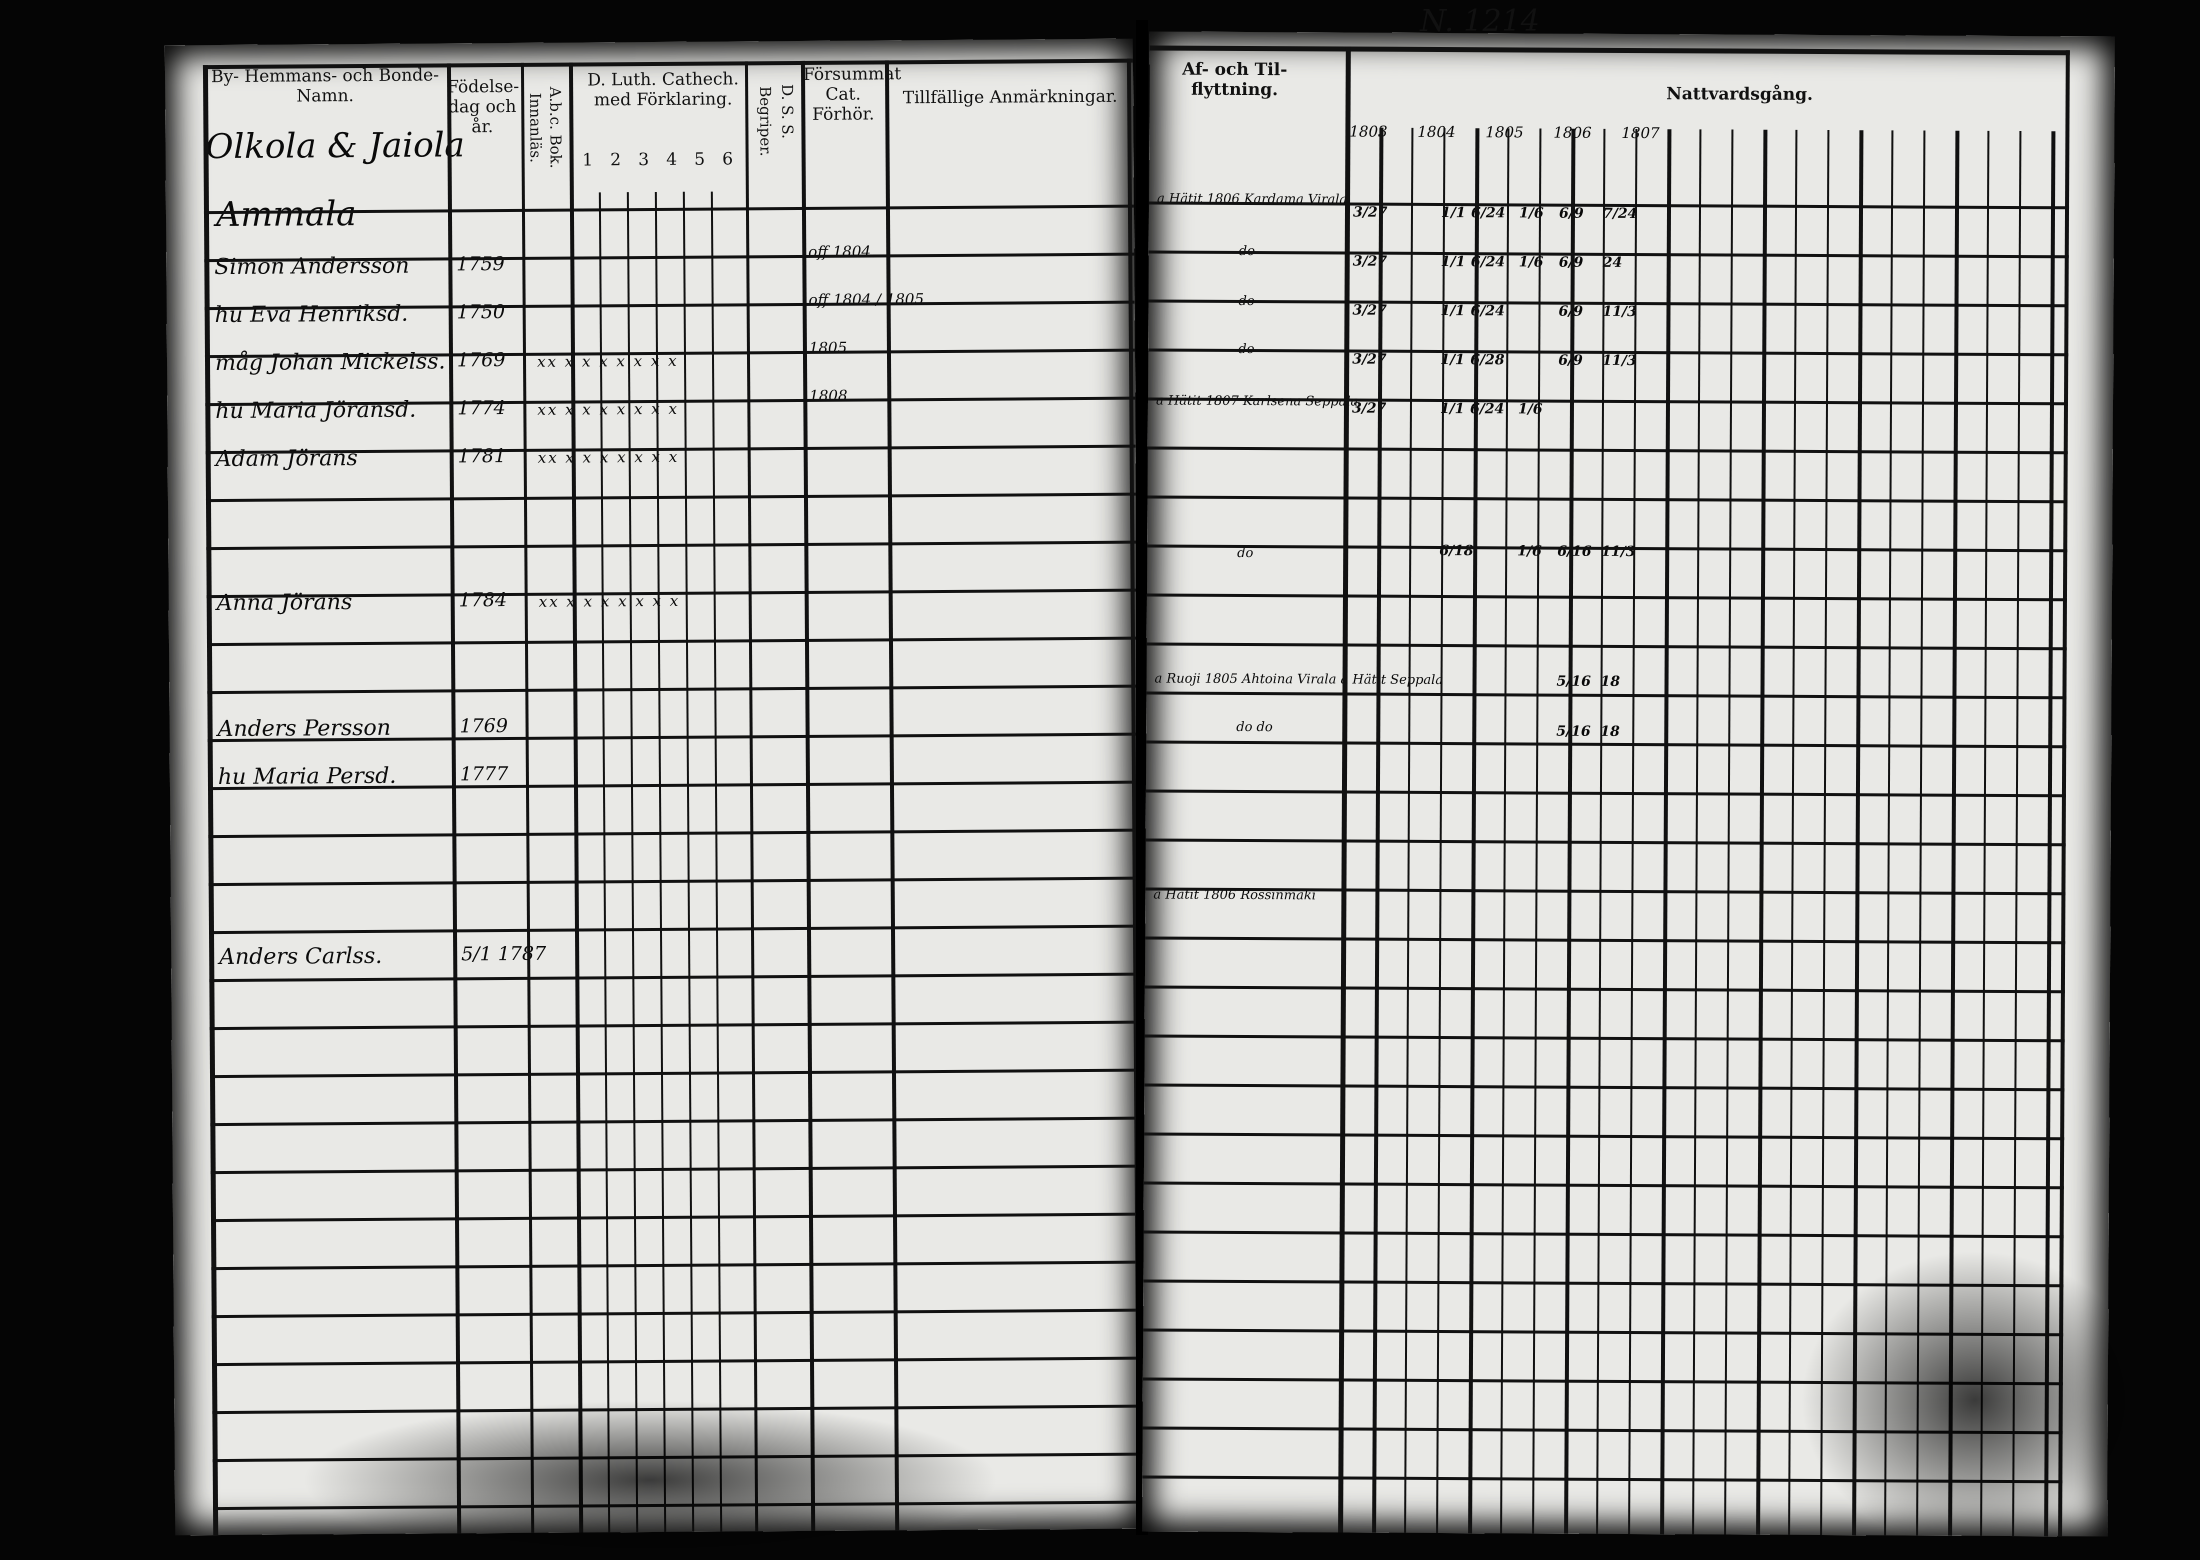 The height and width of the screenshot is (1560, 2200). What do you see at coordinates (1504, 132) in the screenshot?
I see `communion-year: 1805` at bounding box center [1504, 132].